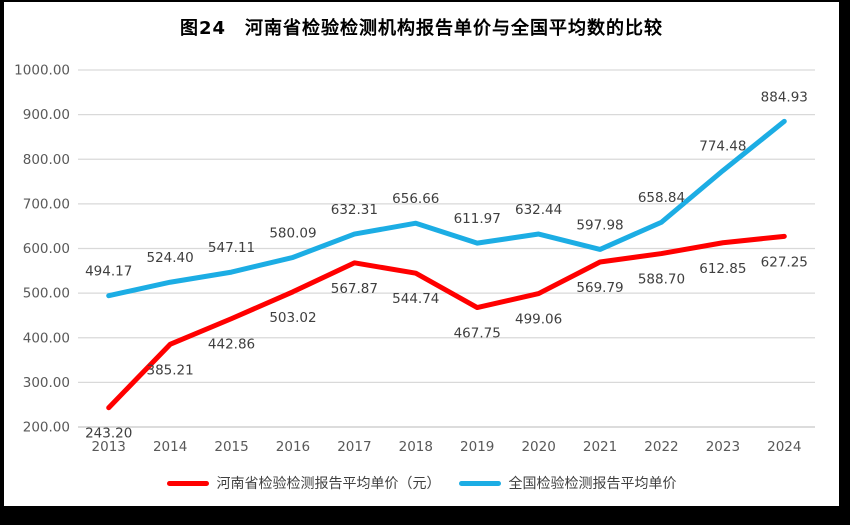  Describe the element at coordinates (170, 258) in the screenshot. I see `data-label: 524.40` at that location.